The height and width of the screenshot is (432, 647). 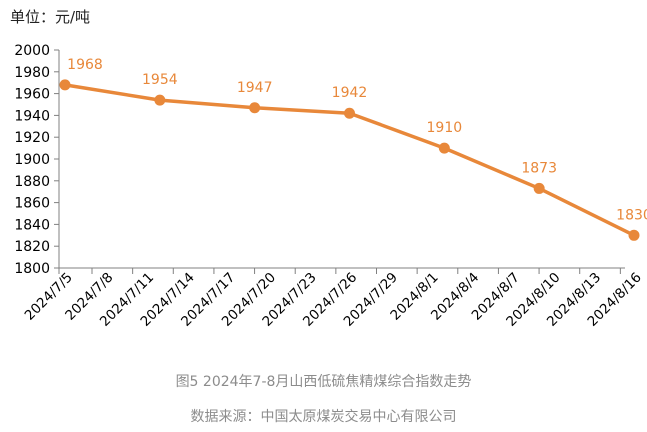 What do you see at coordinates (445, 128) in the screenshot?
I see `data-label: 1910` at bounding box center [445, 128].